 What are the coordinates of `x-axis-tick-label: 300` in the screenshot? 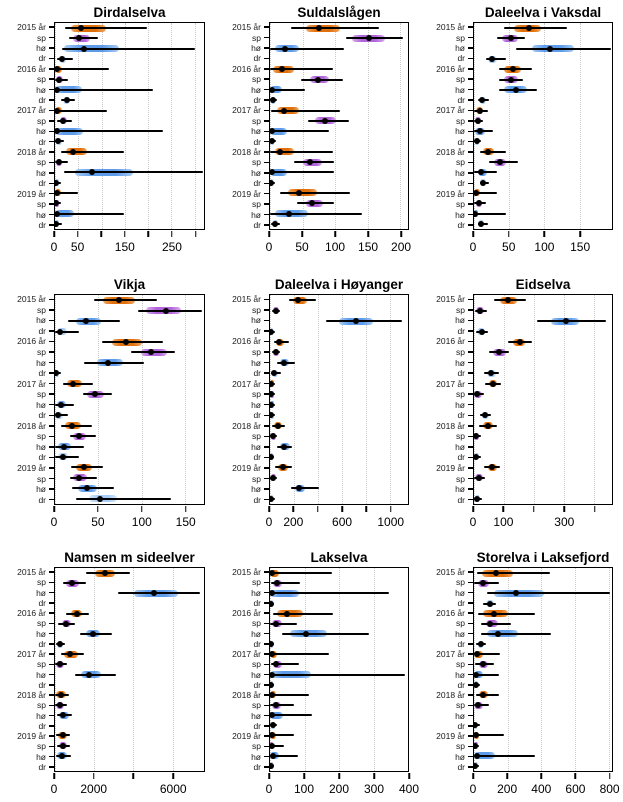 It's located at (564, 522).